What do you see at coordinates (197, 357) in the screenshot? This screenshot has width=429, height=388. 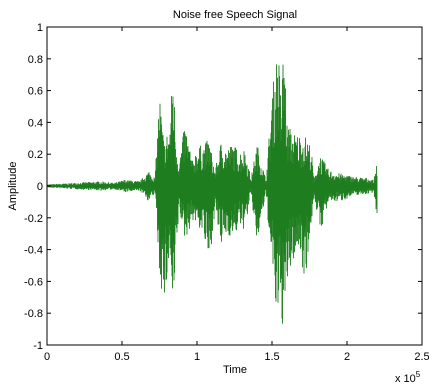 I see `x-tick-label: 1` at bounding box center [197, 357].